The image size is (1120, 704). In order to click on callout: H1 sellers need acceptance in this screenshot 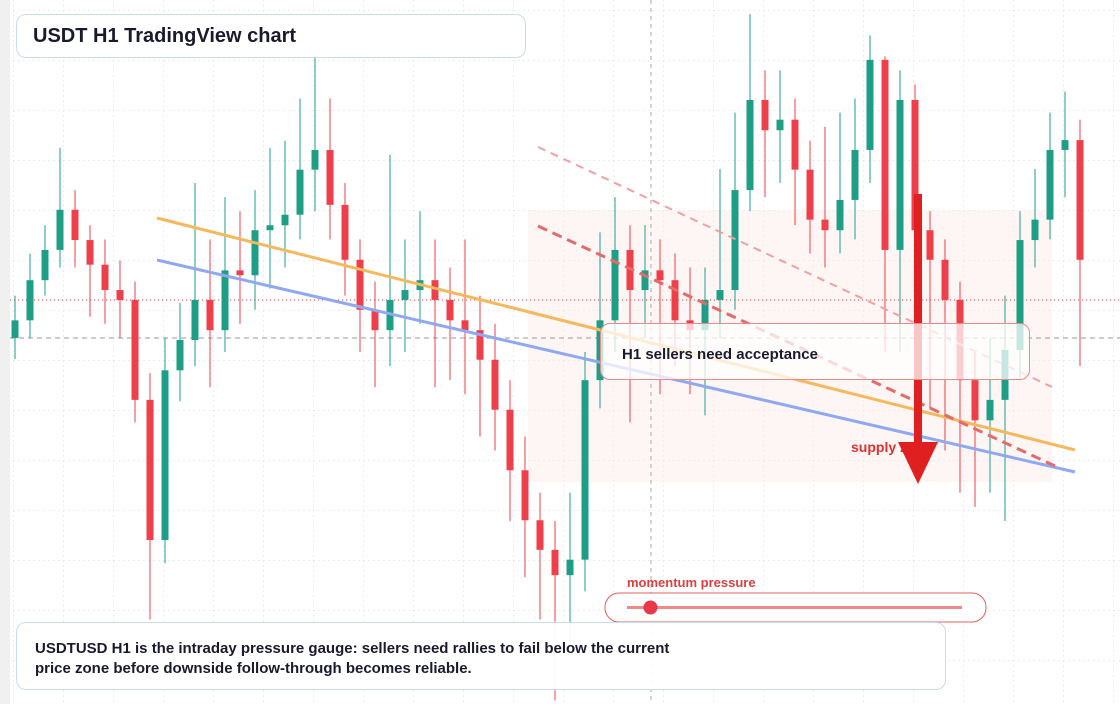, I will do `click(815, 351)`.